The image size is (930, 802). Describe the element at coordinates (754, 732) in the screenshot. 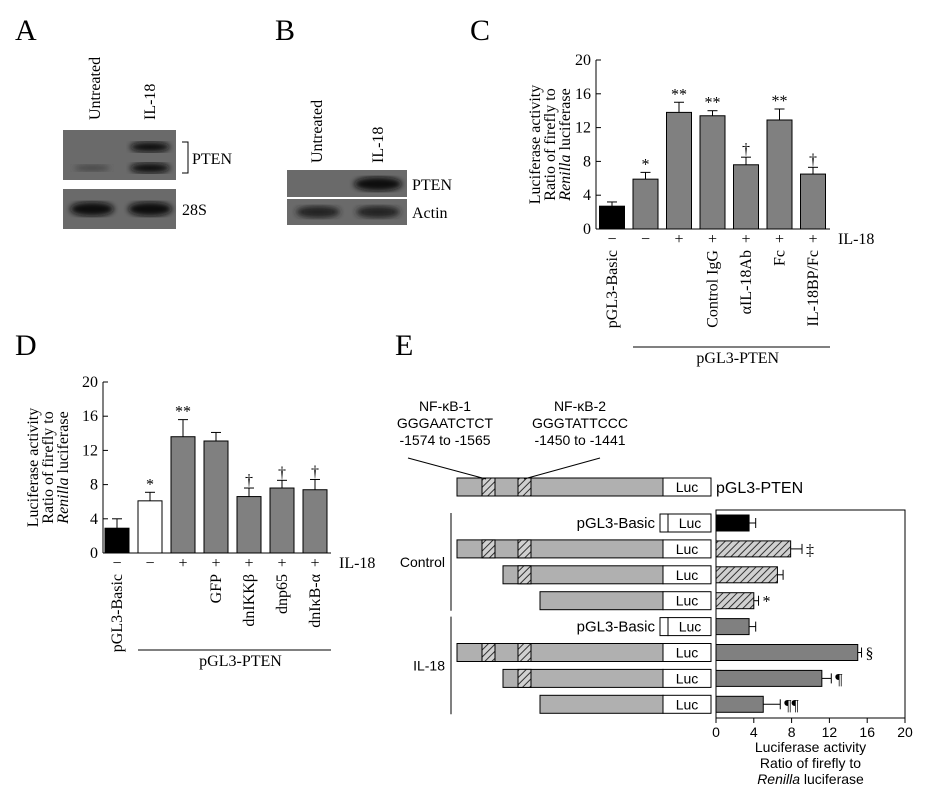

I see `x-tick-label: 4` at that location.